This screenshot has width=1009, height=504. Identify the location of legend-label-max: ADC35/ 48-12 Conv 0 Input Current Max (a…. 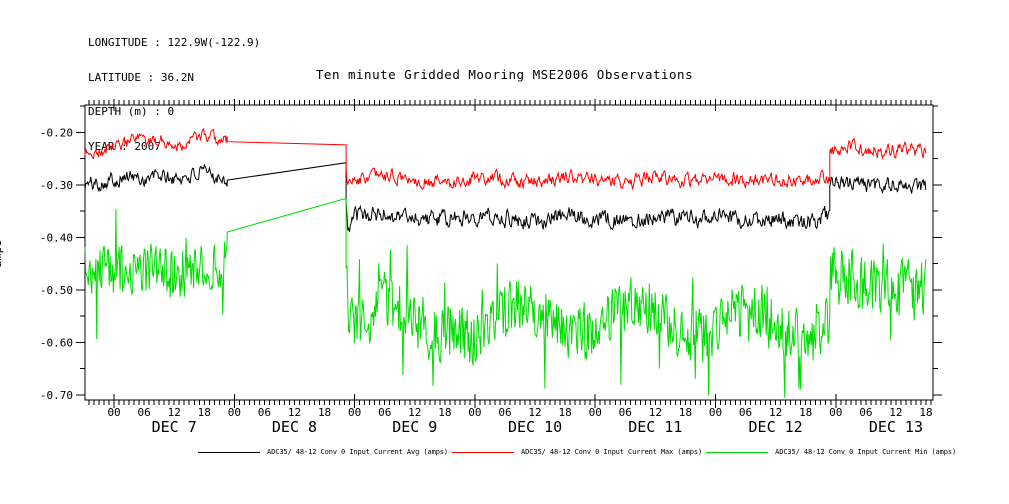
(612, 452).